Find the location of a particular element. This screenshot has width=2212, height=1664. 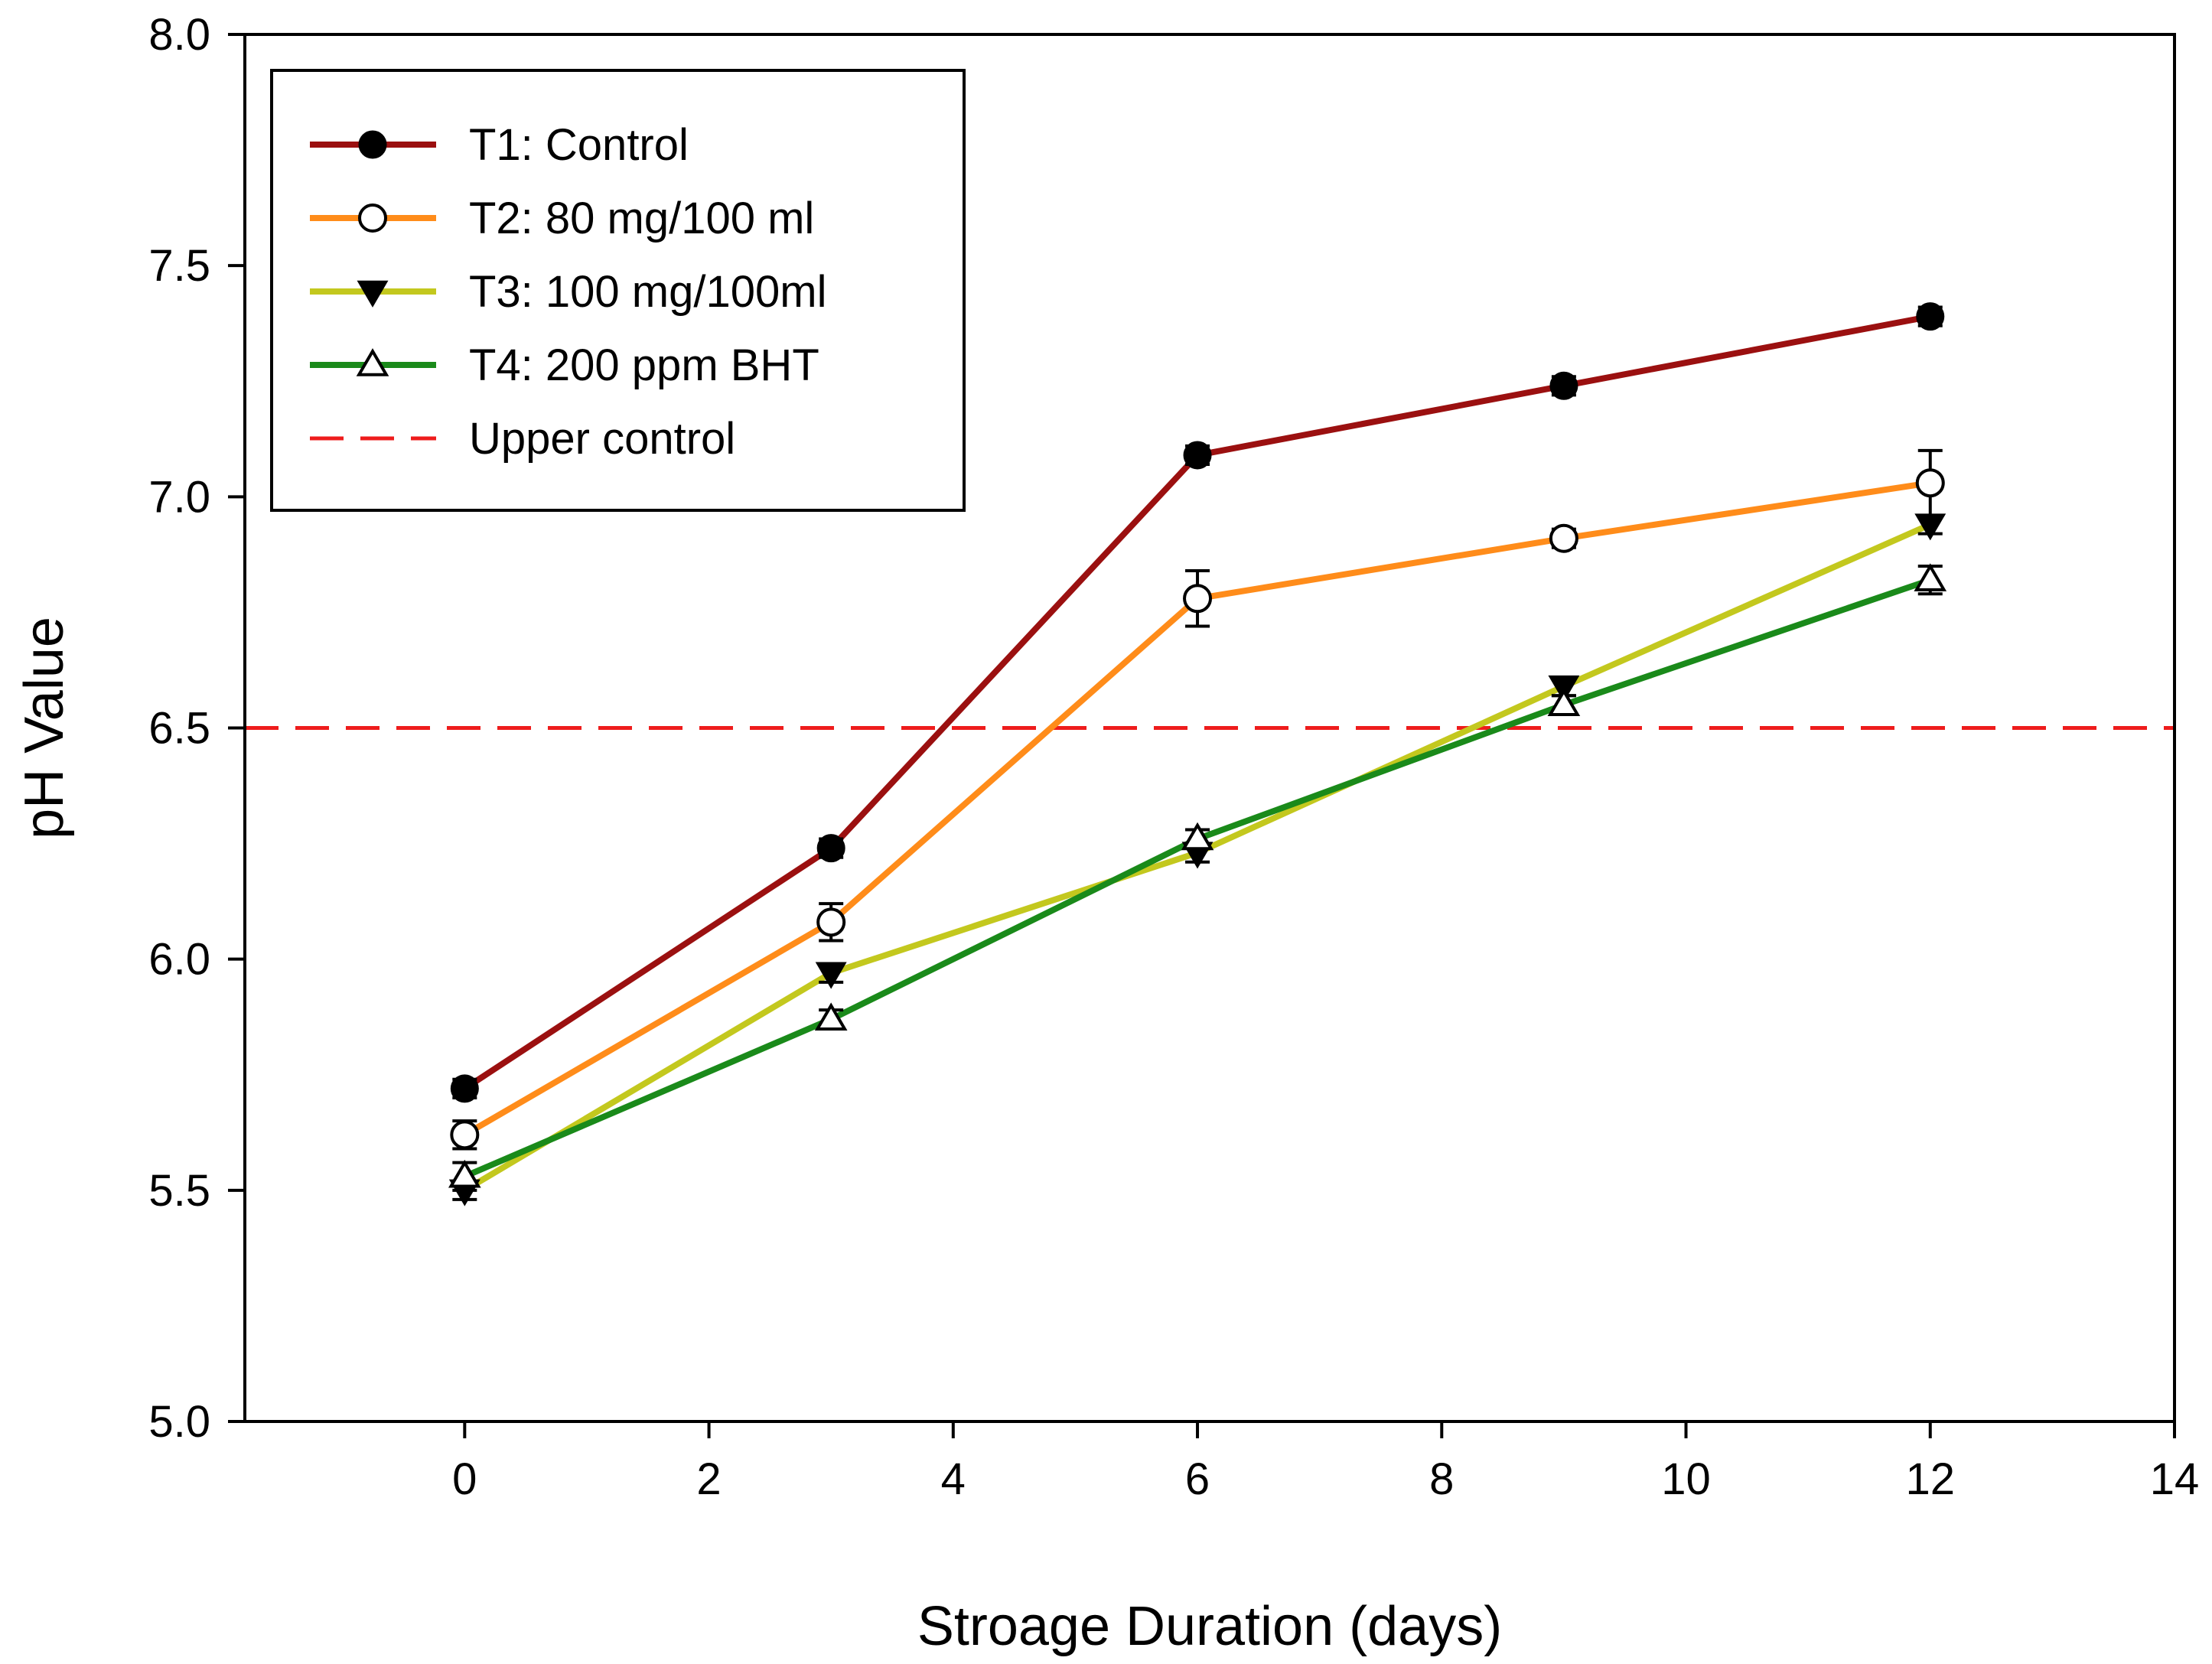

y-axis-title: pH Value is located at coordinates (44, 728).